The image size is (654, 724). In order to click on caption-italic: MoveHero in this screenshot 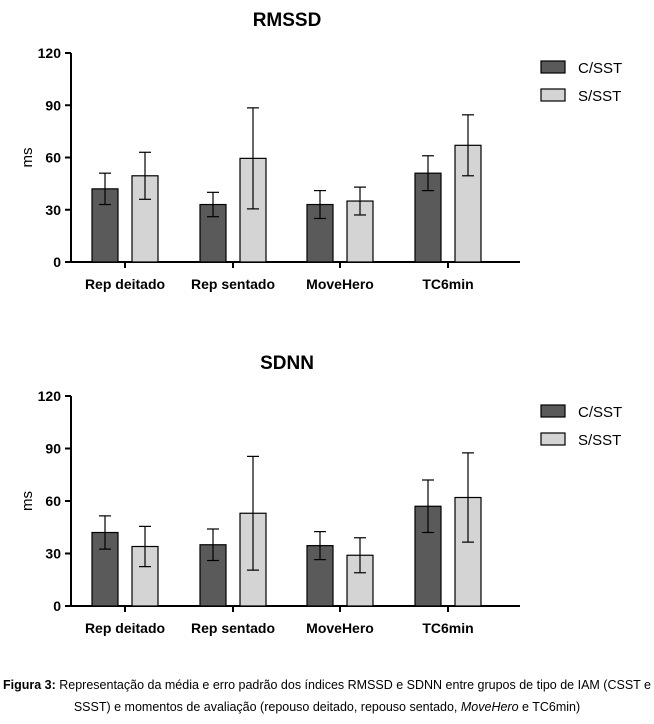, I will do `click(489, 707)`.